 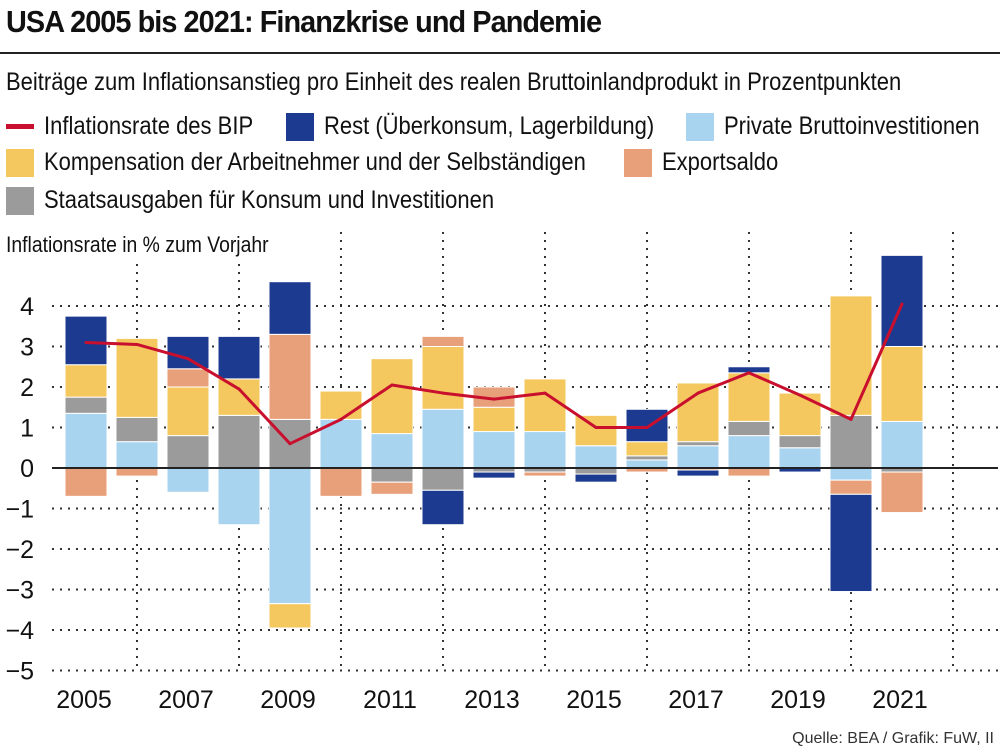 I want to click on source-note: Quelle: BEA / Grafik: FuW, II, so click(x=893, y=738).